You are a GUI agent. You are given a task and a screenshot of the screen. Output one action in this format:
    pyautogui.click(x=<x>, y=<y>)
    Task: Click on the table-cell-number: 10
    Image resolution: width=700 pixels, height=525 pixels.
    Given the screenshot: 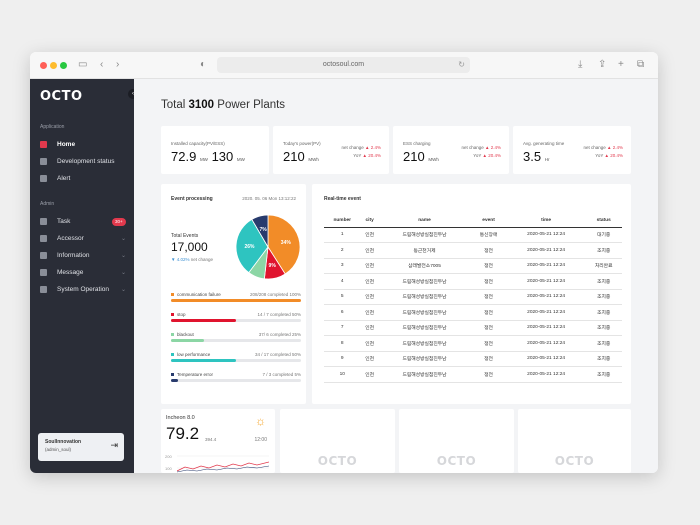 What is the action you would take?
    pyautogui.click(x=342, y=374)
    